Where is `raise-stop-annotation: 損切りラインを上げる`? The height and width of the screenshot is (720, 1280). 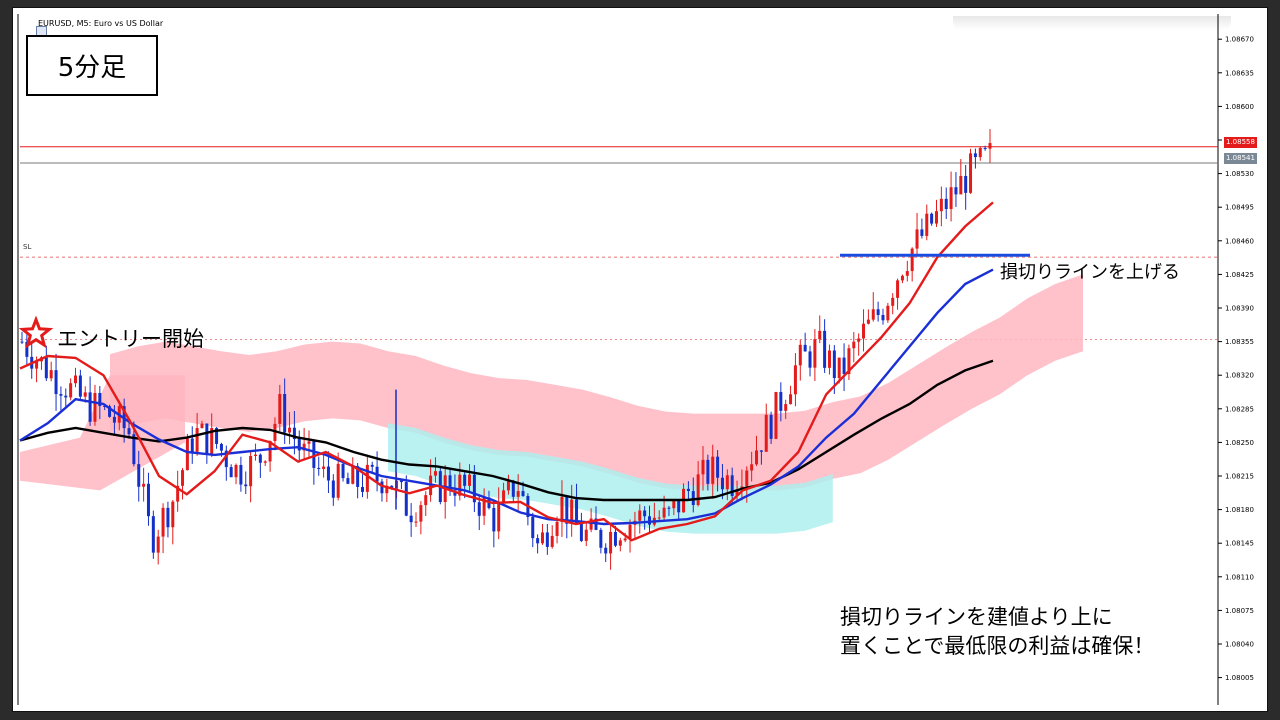 raise-stop-annotation: 損切りラインを上げる is located at coordinates (1090, 272).